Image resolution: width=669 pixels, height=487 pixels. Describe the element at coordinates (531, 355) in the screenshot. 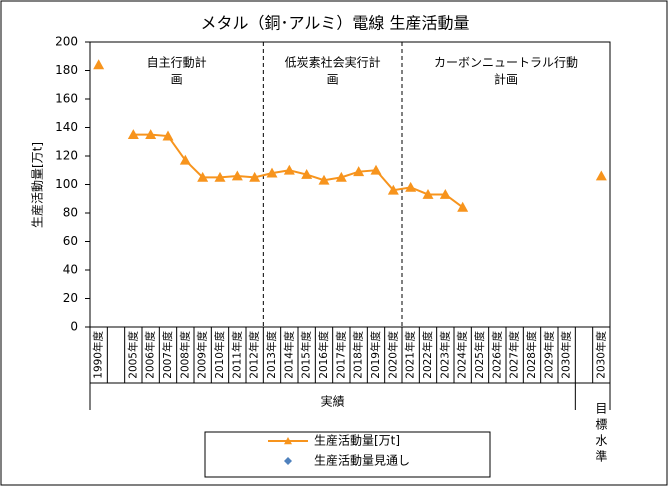

I see `x-tick-label: 2028年度` at that location.